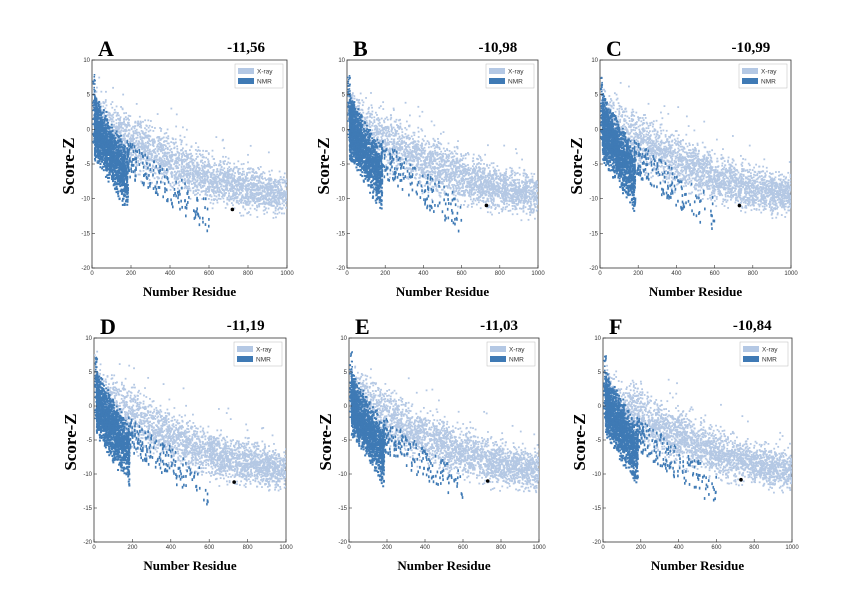  I want to click on legend-label: X-ray, so click(265, 72).